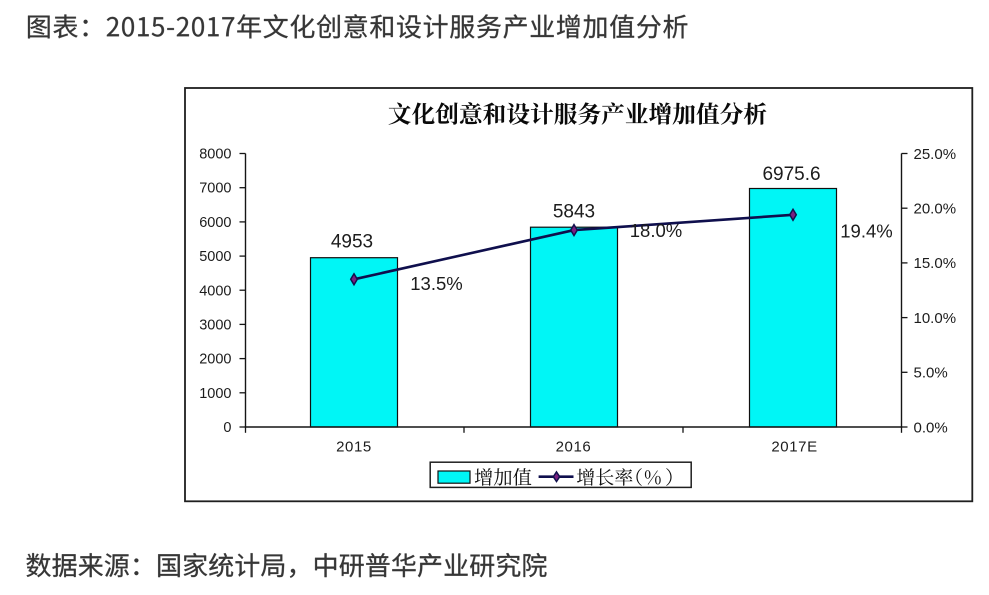 The width and height of the screenshot is (989, 595). I want to click on svg-text: 10.0%, so click(935, 318).